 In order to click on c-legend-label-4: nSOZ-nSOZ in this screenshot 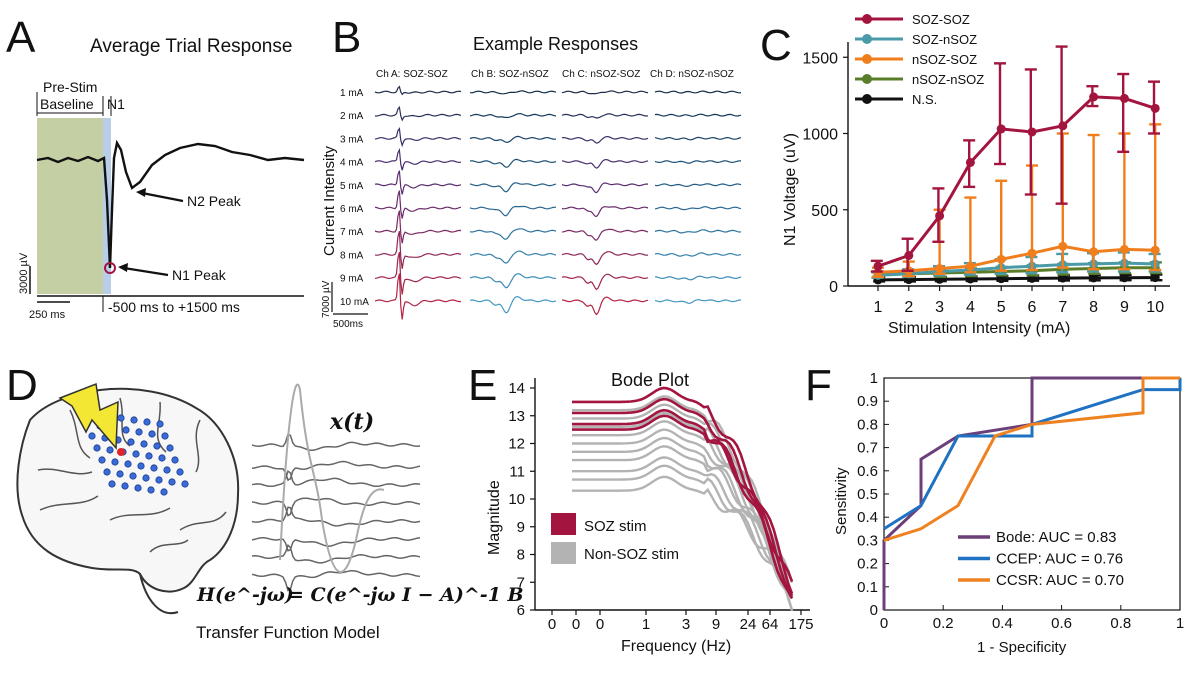, I will do `click(948, 79)`.